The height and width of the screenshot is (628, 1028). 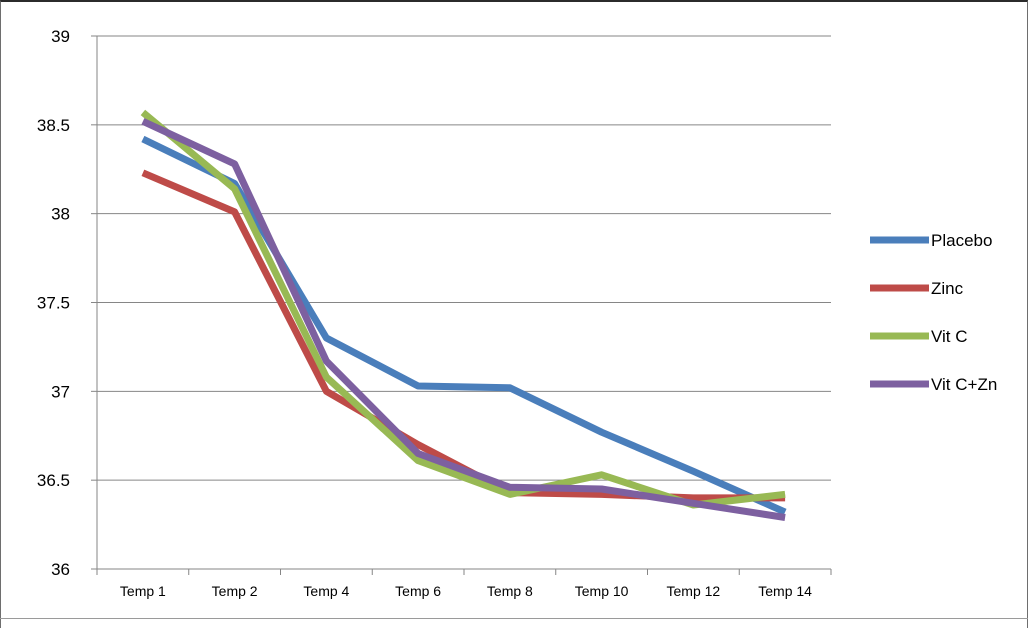 What do you see at coordinates (961, 240) in the screenshot?
I see `legend-label-placebo: Placebo` at bounding box center [961, 240].